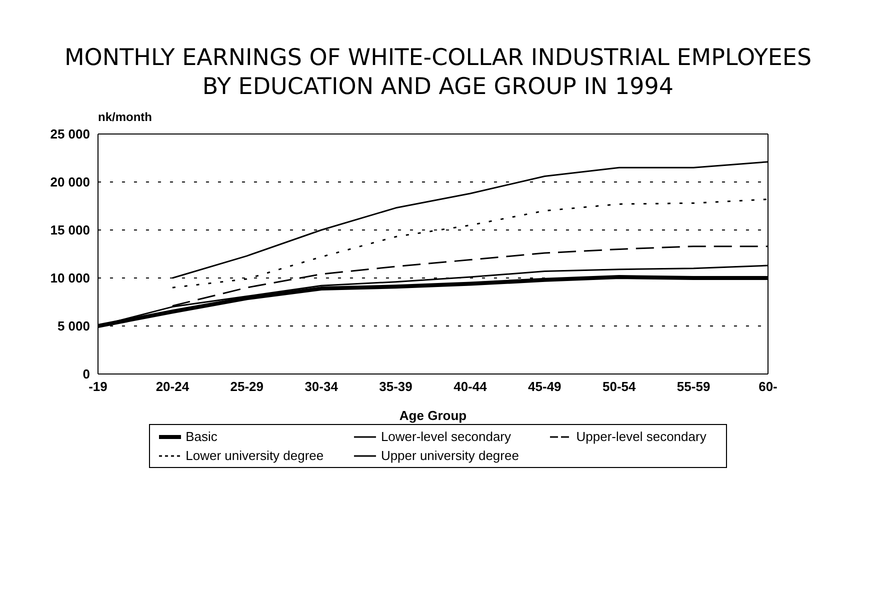  I want to click on x-axis-title: Age Group, so click(433, 415).